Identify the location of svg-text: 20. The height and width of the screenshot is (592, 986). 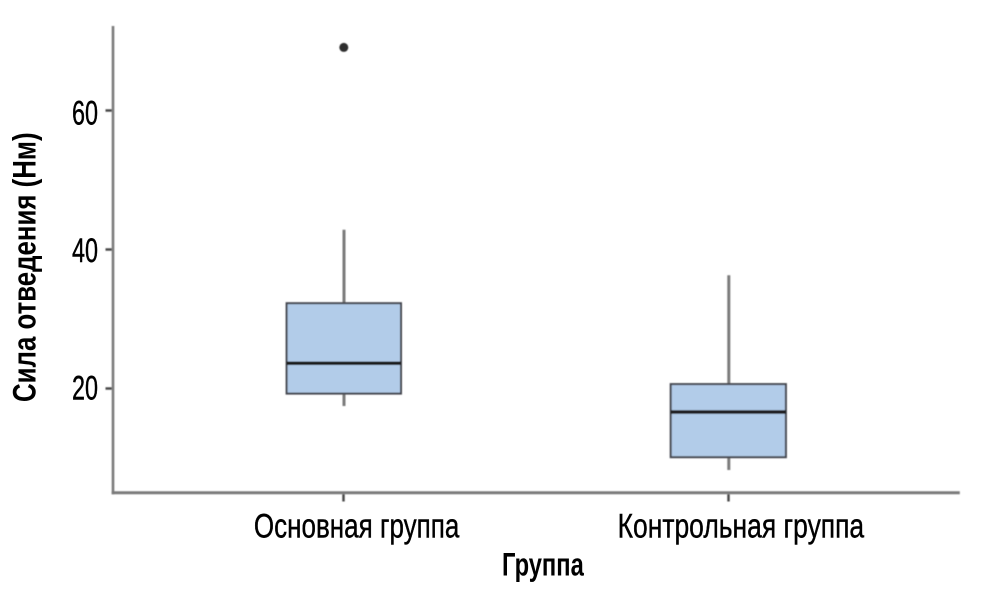
(85, 389).